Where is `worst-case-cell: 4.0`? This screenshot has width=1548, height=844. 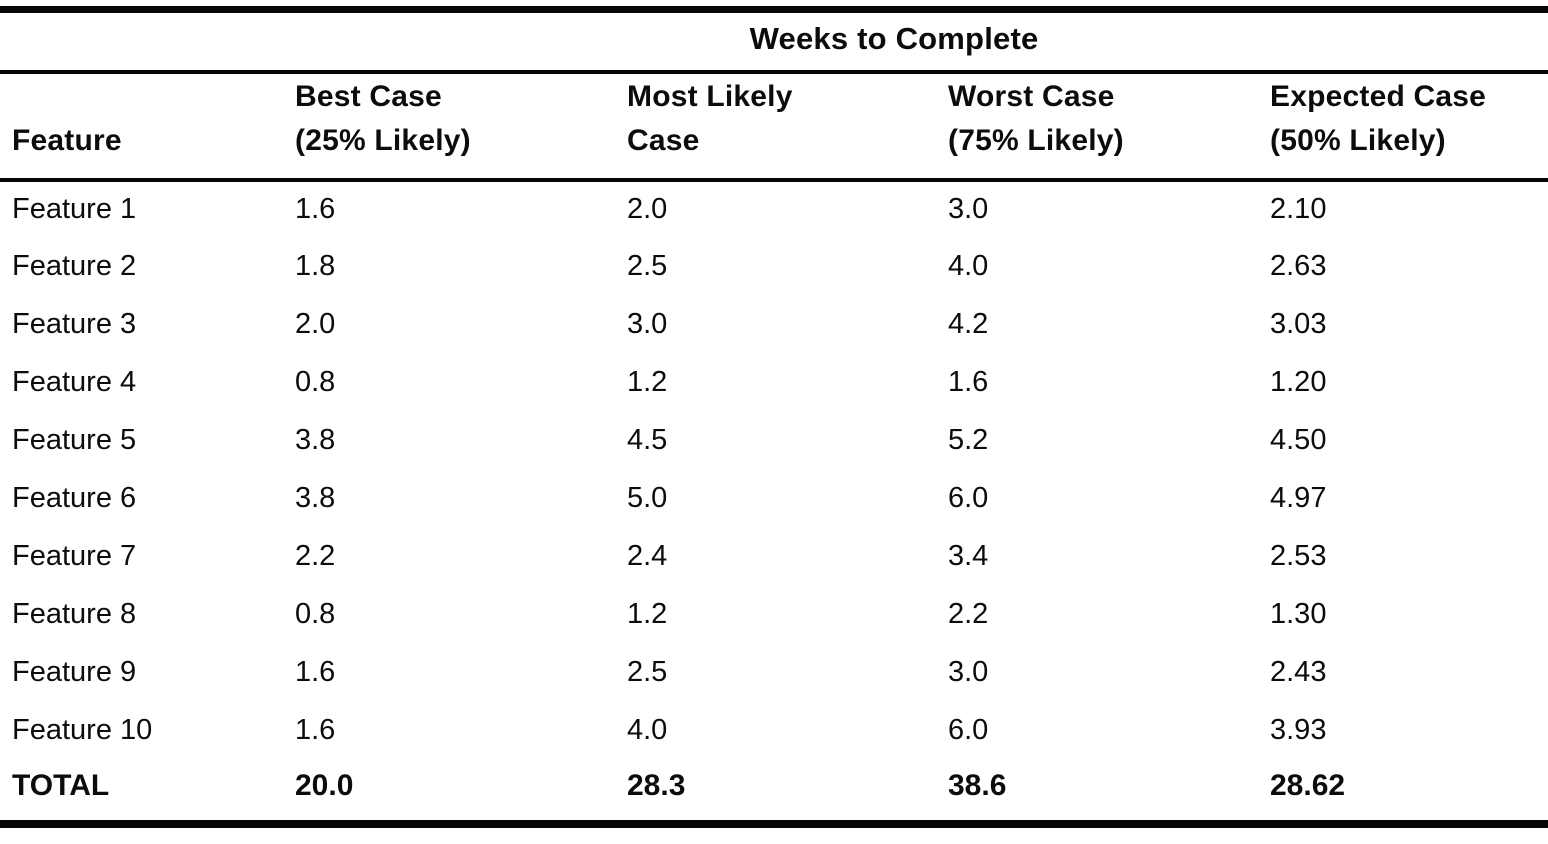 worst-case-cell: 4.0 is located at coordinates (968, 266).